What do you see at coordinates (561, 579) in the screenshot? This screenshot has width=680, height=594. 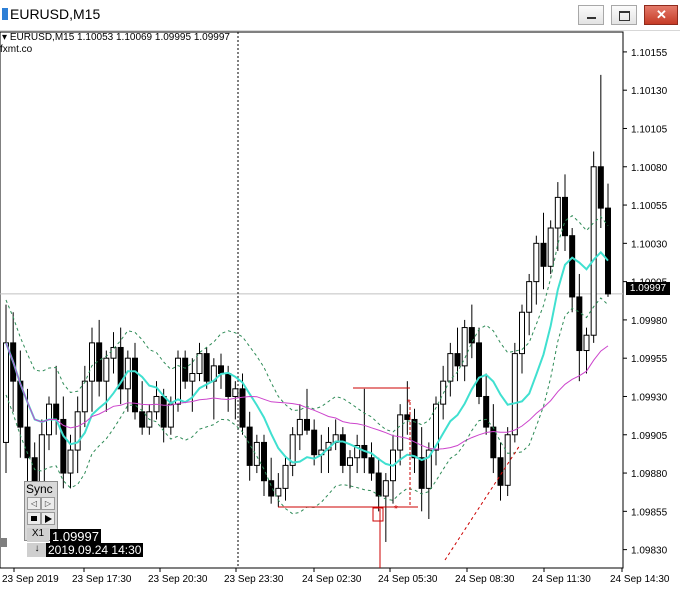 I see `time-tick-label: 24 Sep 11:30` at bounding box center [561, 579].